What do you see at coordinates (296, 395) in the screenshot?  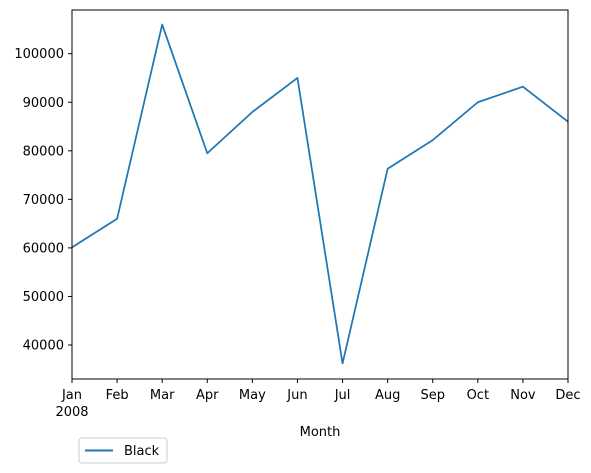 I see `x-tick-label: Jun` at bounding box center [296, 395].